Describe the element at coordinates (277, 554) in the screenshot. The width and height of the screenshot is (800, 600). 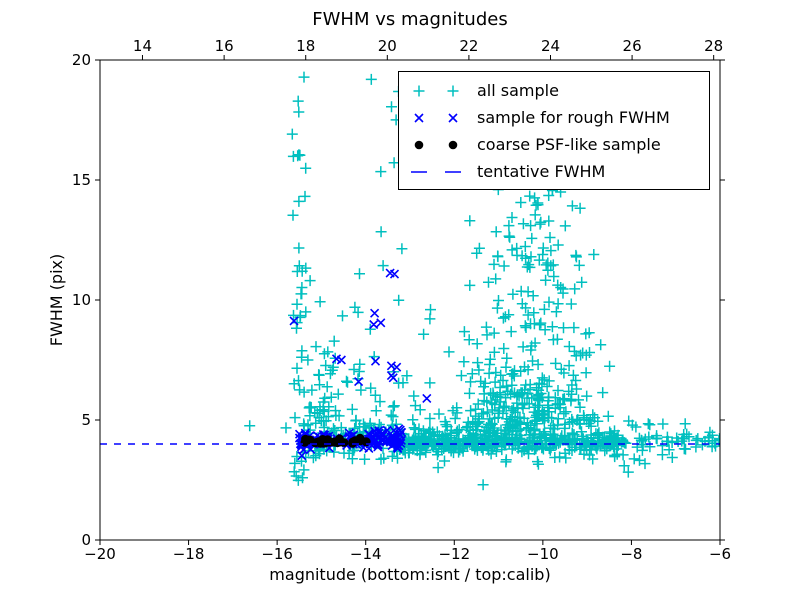
I see `x-tick-label-bottom: −16` at that location.